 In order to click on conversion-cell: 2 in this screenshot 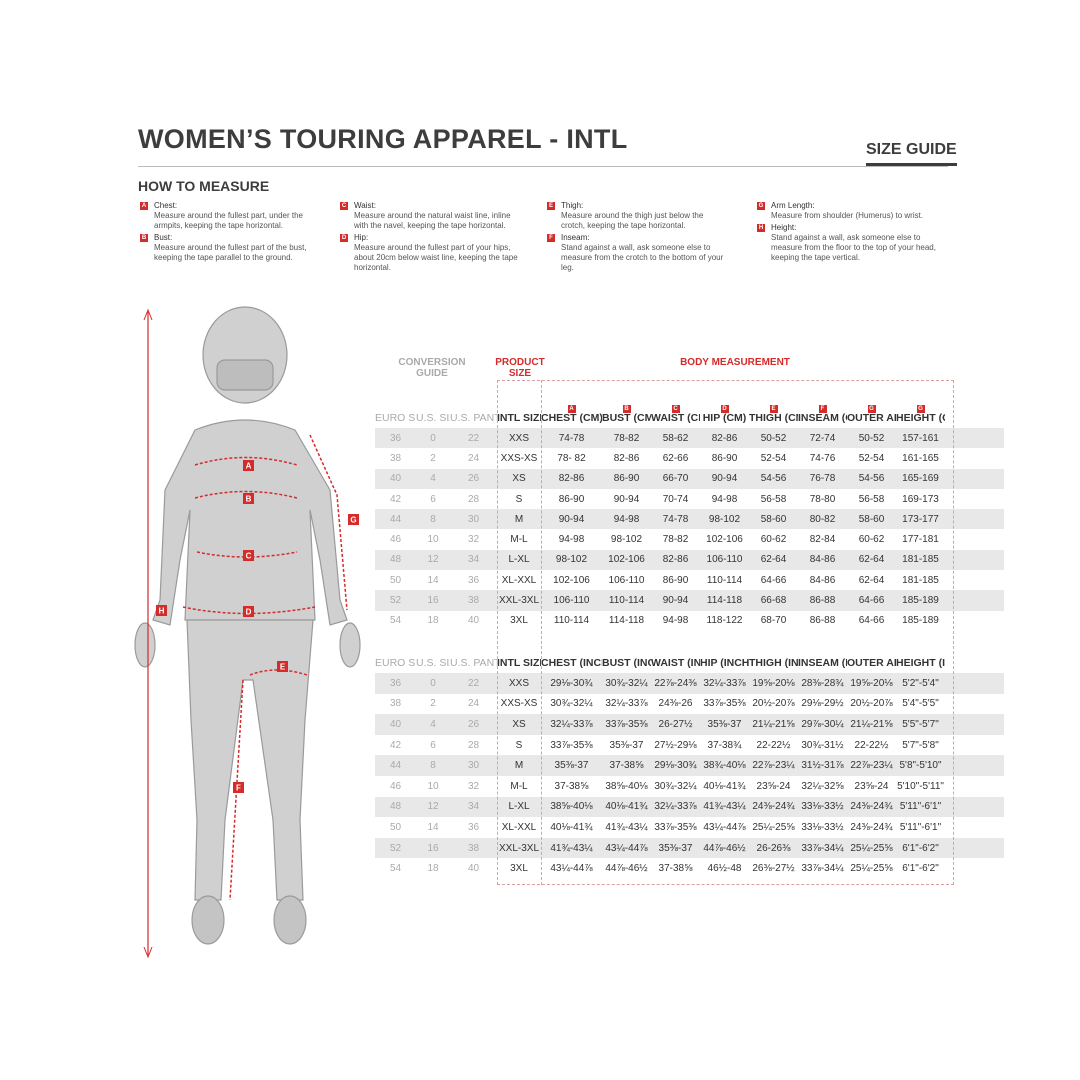, I will do `click(433, 458)`.